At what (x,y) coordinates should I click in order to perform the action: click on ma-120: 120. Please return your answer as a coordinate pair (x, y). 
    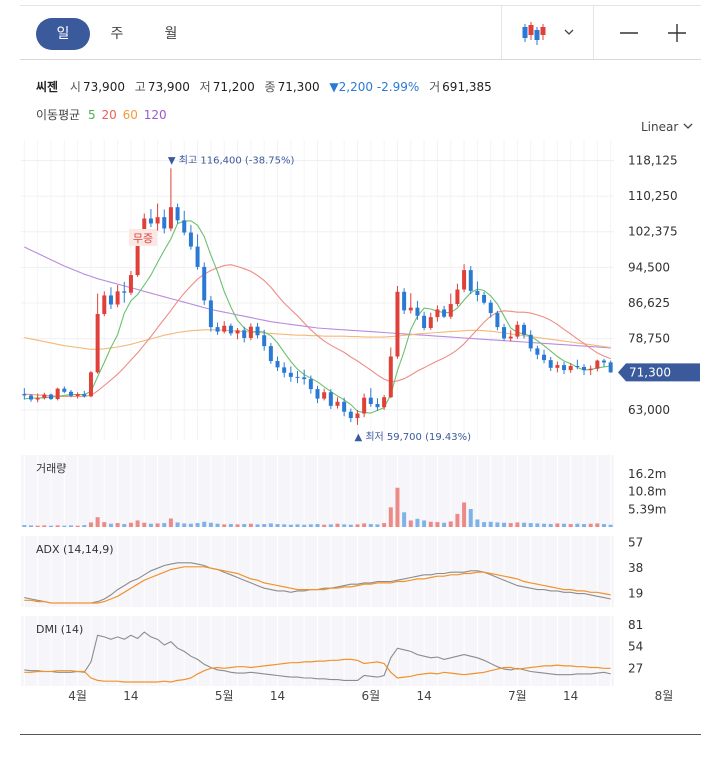
    Looking at the image, I should click on (155, 115).